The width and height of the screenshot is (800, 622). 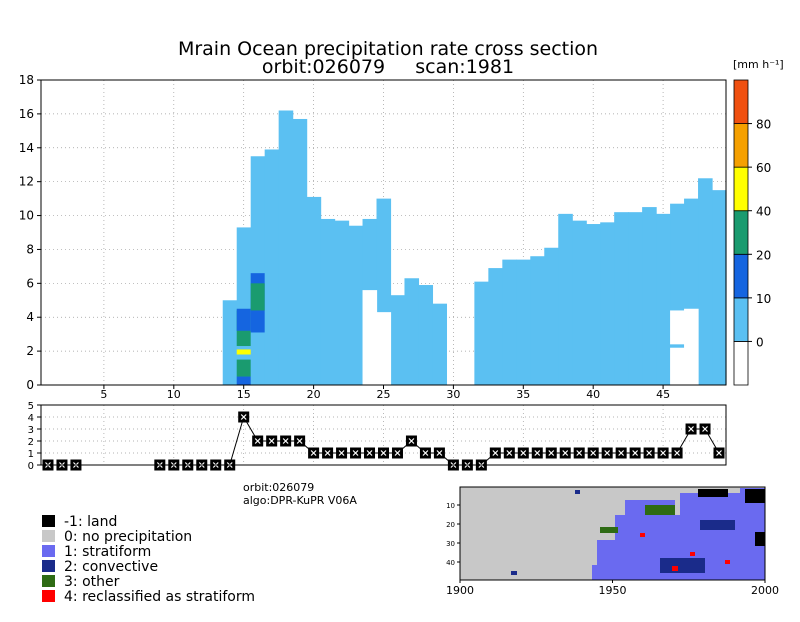 What do you see at coordinates (278, 487) in the screenshot?
I see `orbit-label: orbit:026079` at bounding box center [278, 487].